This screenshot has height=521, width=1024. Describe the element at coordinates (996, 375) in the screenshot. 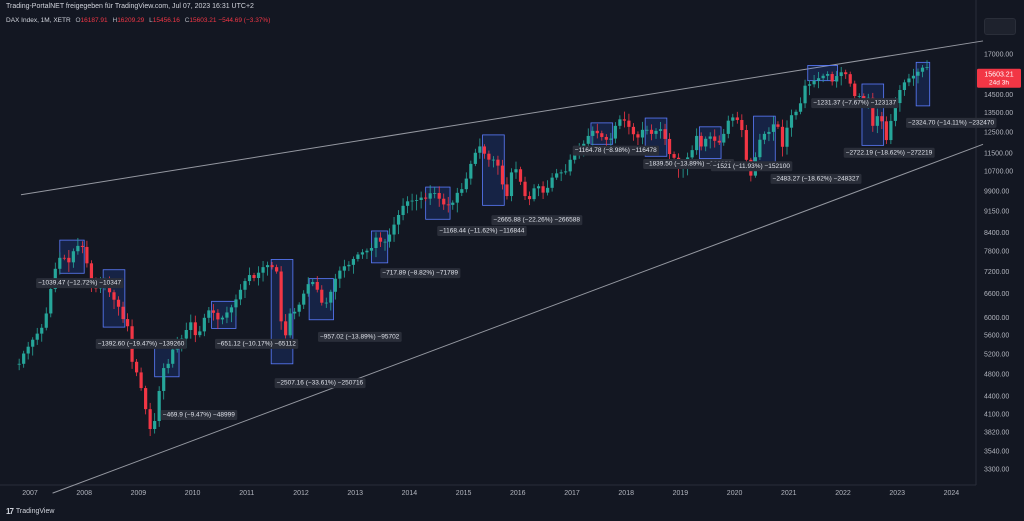

I see `y-tick-label: 4800.00` at that location.